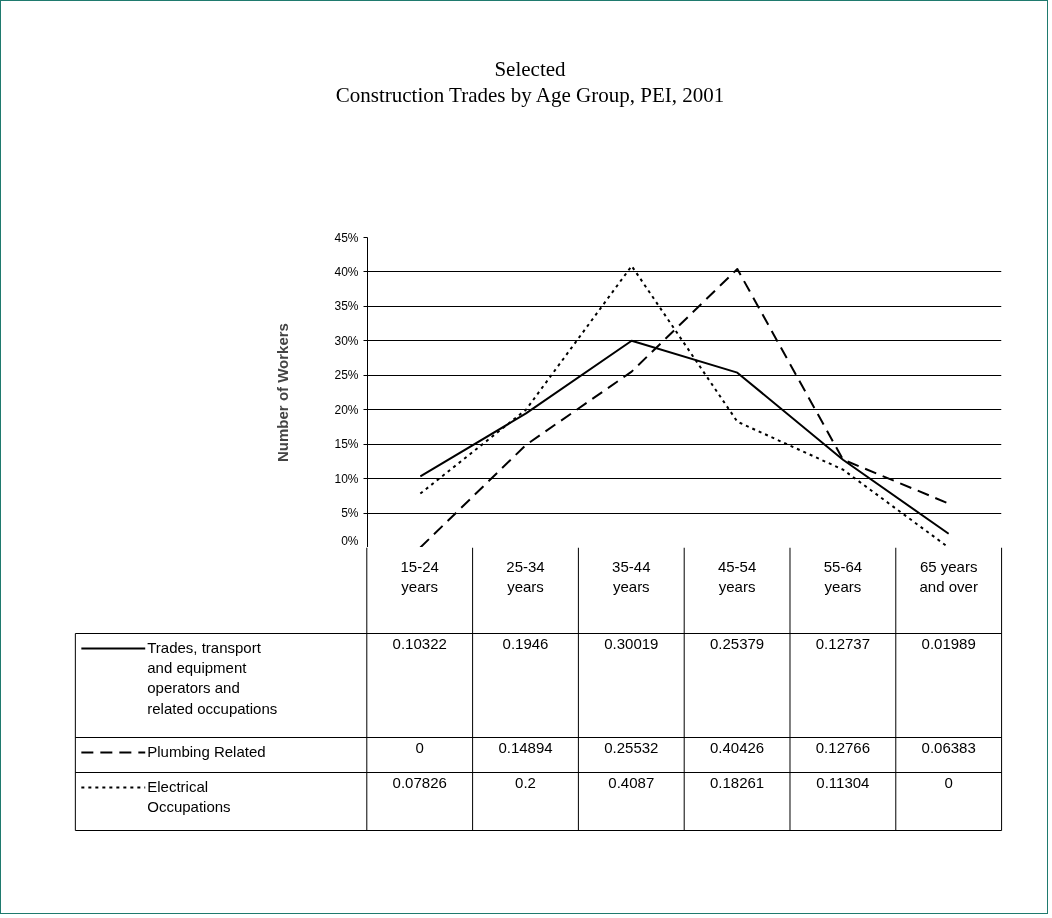  Describe the element at coordinates (346, 444) in the screenshot. I see `y-tick-label: 15%` at that location.